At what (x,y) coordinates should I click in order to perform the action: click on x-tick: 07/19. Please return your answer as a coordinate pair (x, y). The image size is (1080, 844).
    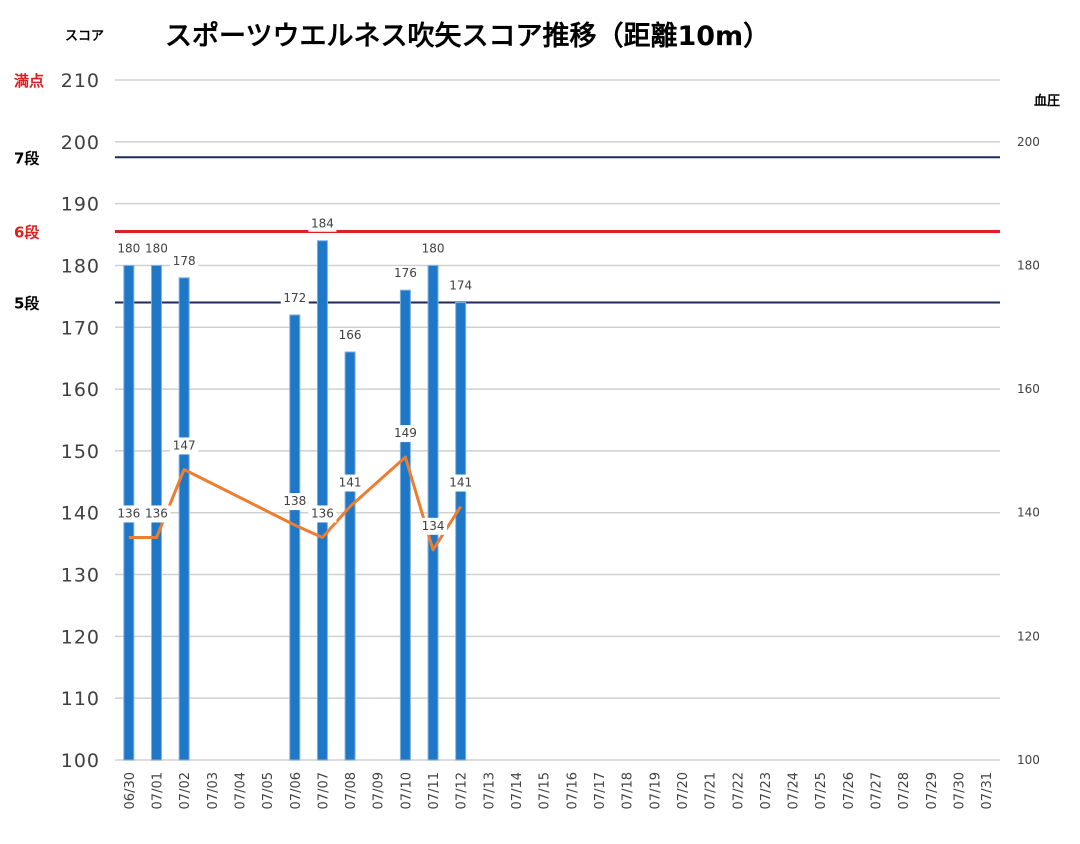
    Looking at the image, I should click on (655, 790).